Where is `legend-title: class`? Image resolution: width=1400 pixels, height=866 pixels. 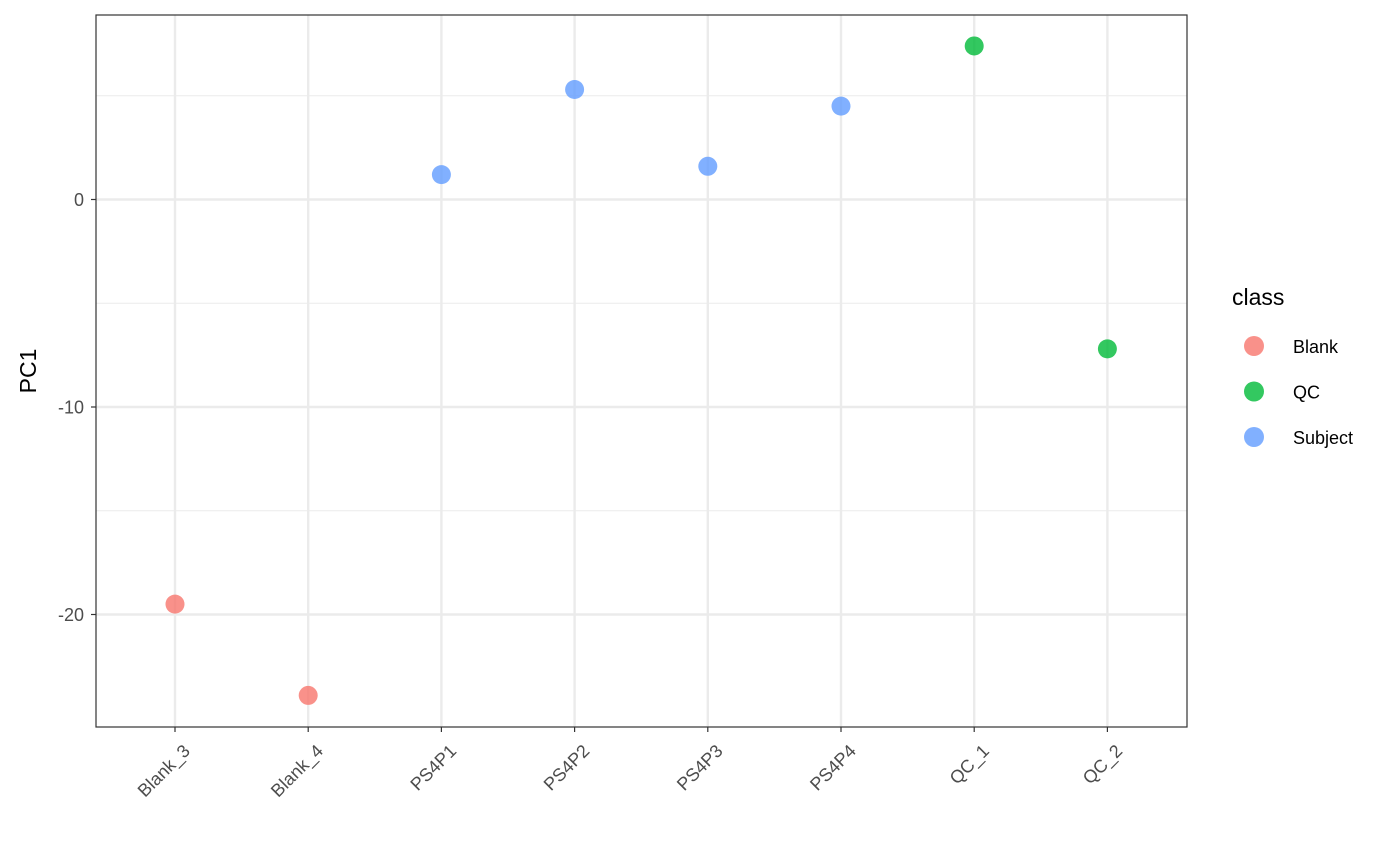 legend-title: class is located at coordinates (1258, 297).